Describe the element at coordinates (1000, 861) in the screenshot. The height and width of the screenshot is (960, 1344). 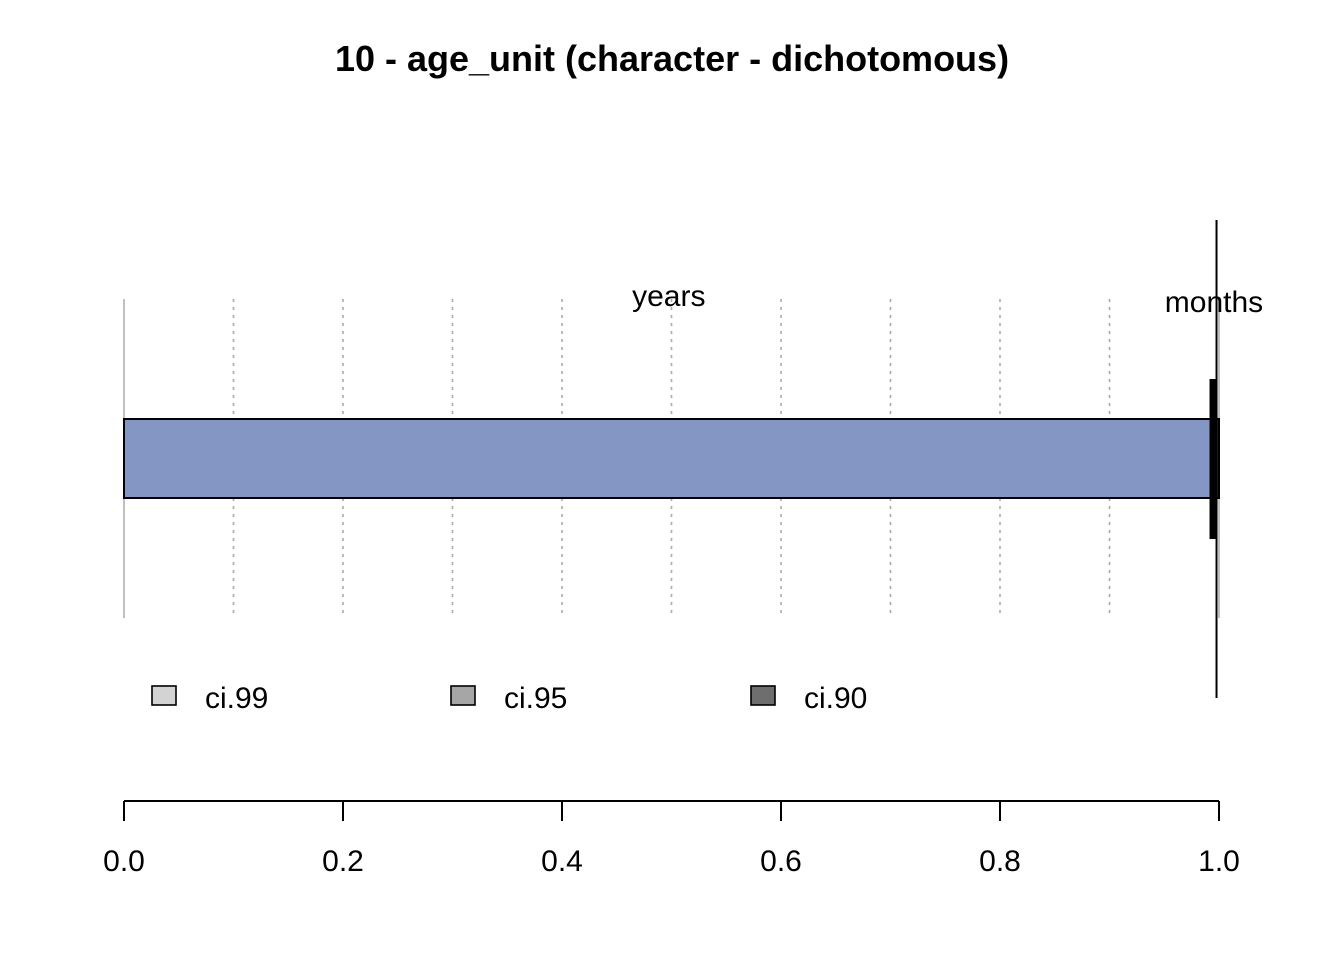
I see `x-tick-label: 0.8` at that location.